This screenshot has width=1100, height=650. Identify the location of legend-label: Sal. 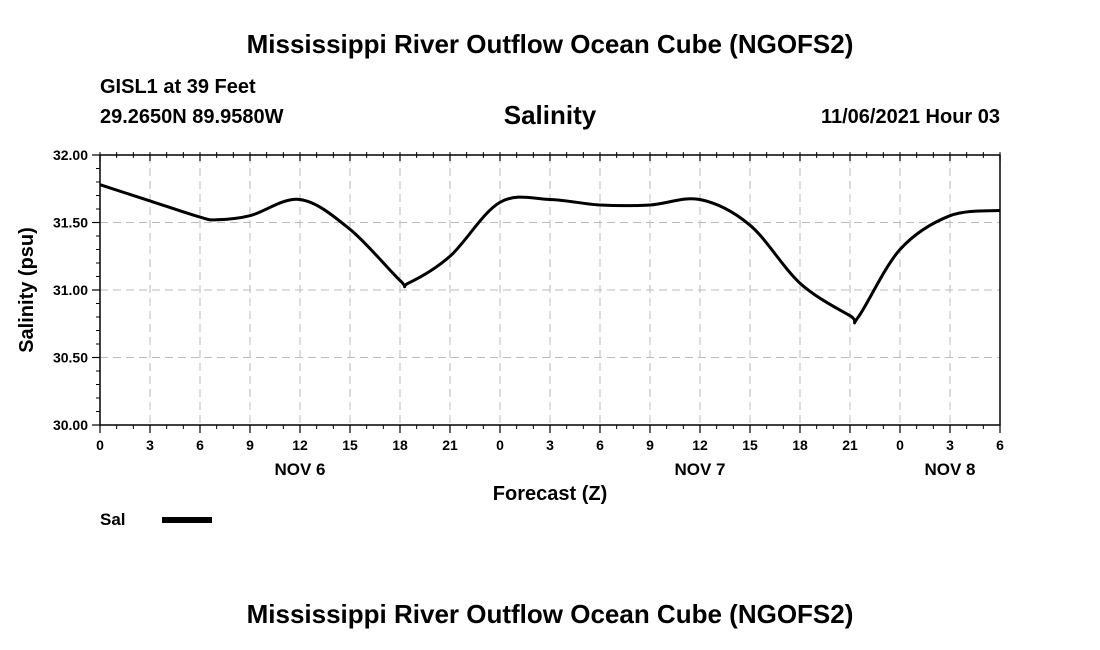
(113, 519).